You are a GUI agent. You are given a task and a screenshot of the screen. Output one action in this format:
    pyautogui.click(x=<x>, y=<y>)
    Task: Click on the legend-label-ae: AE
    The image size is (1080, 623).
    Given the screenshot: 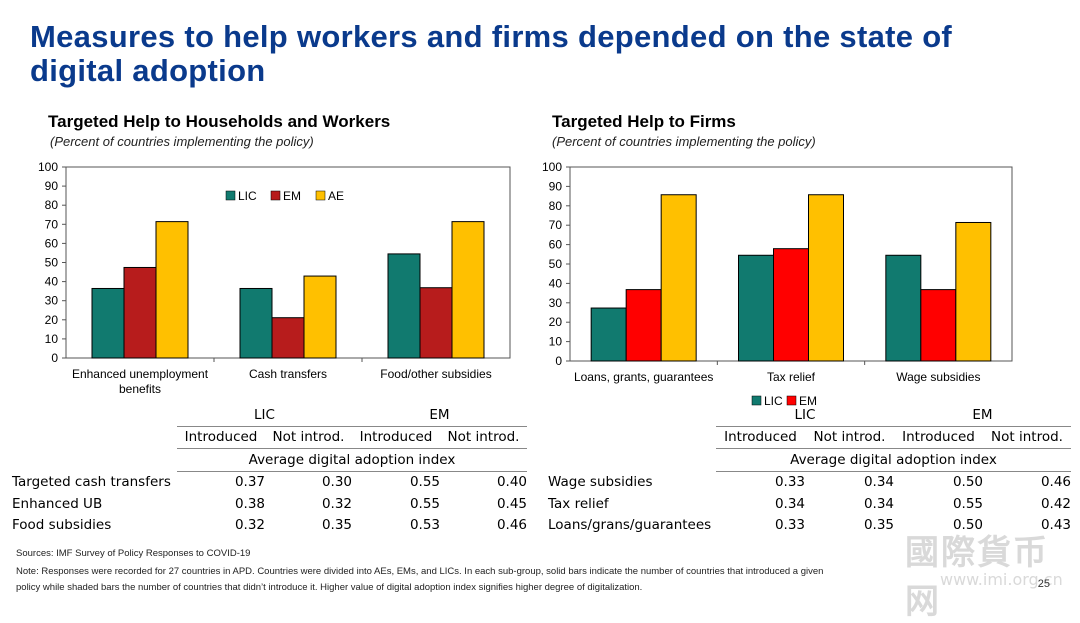 What is the action you would take?
    pyautogui.click(x=336, y=196)
    